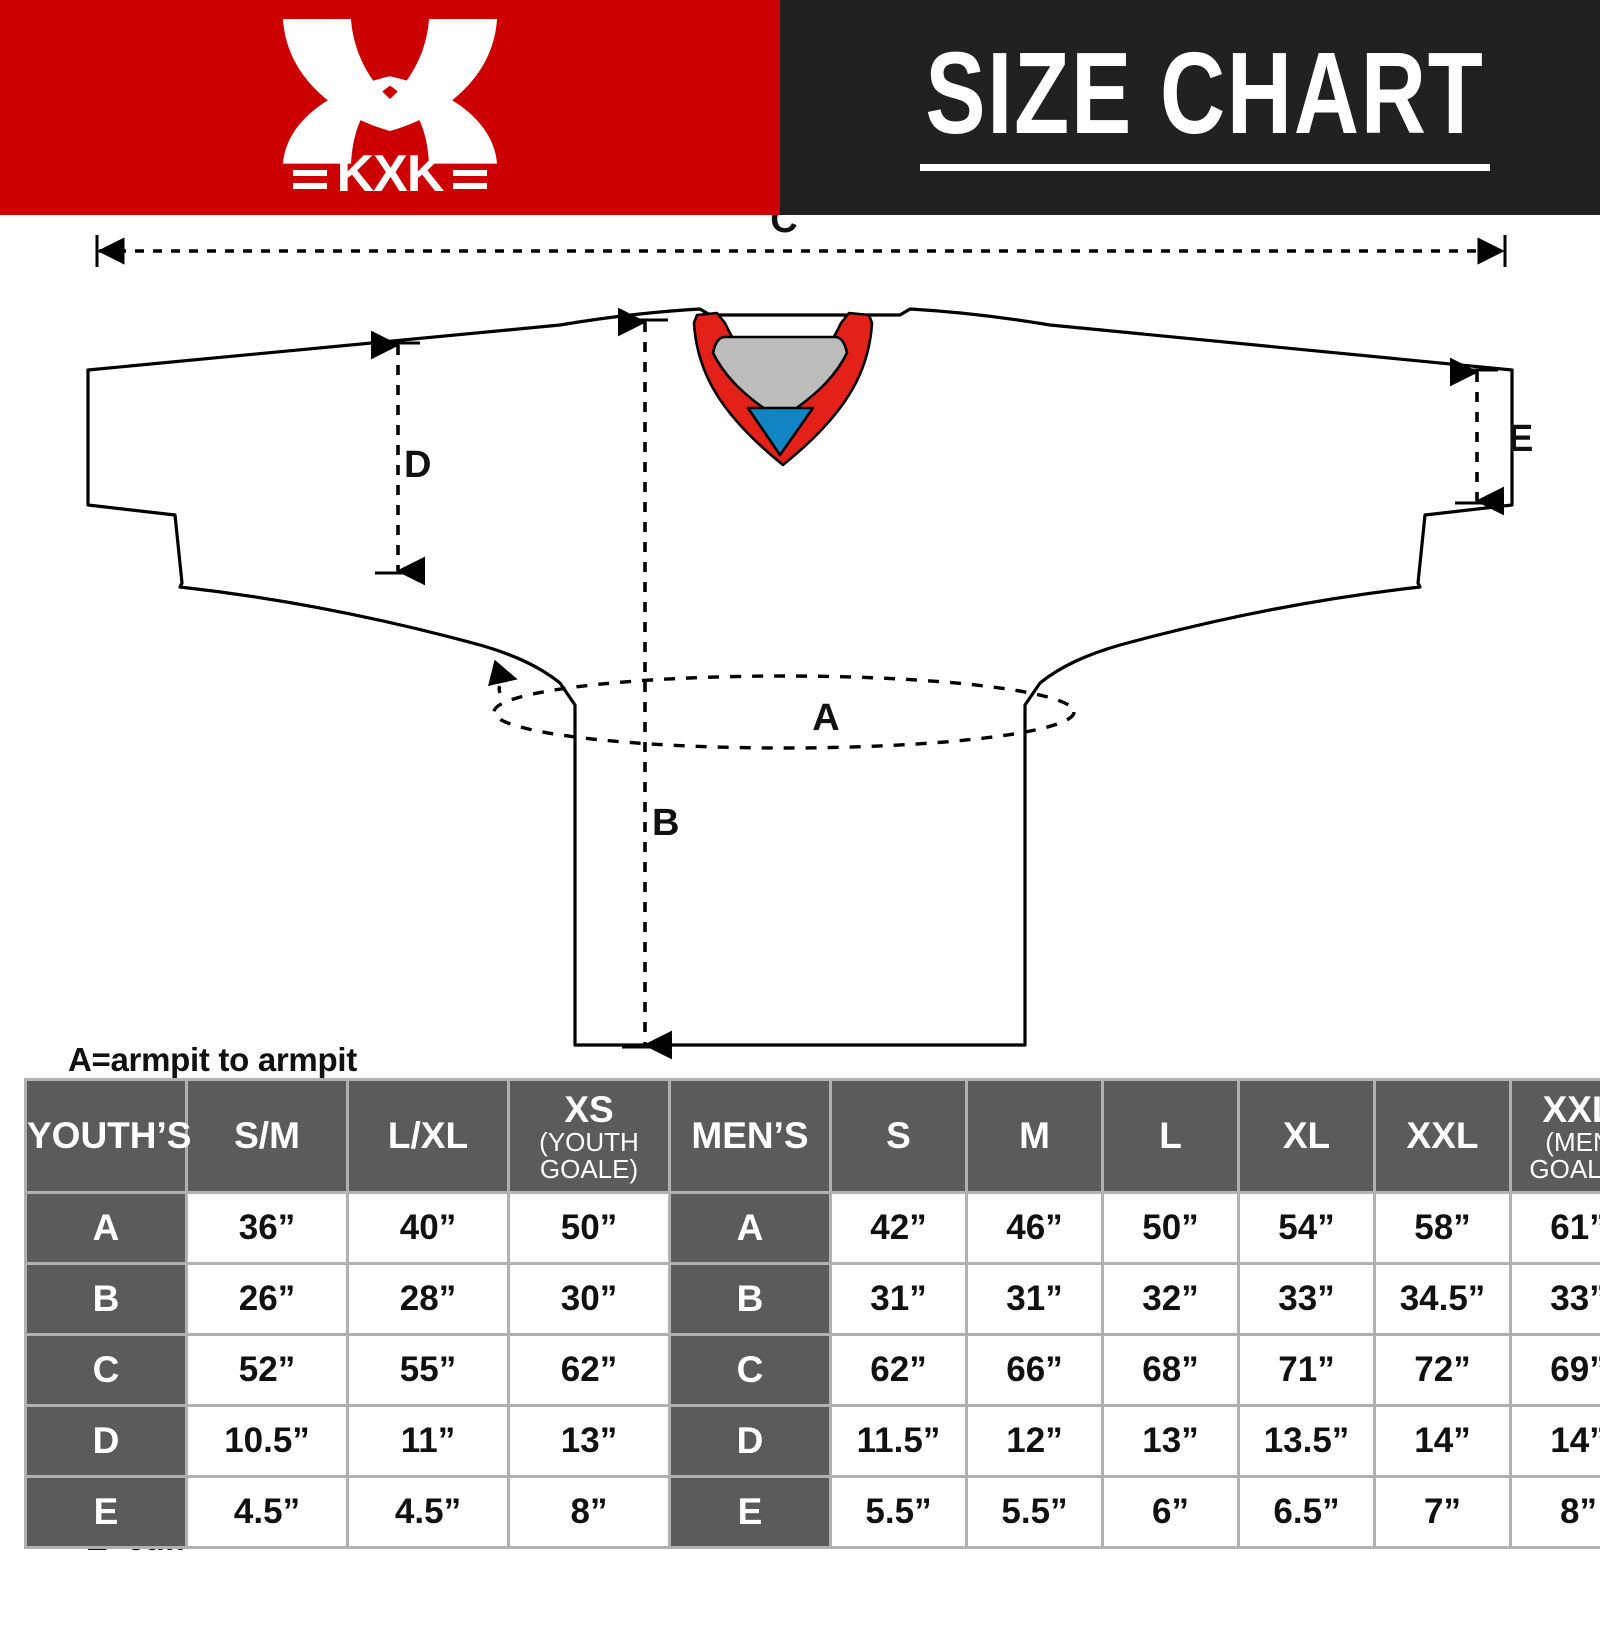 The width and height of the screenshot is (1600, 1639). What do you see at coordinates (1442, 1299) in the screenshot?
I see `cell-mens-b-4: 34.5”` at bounding box center [1442, 1299].